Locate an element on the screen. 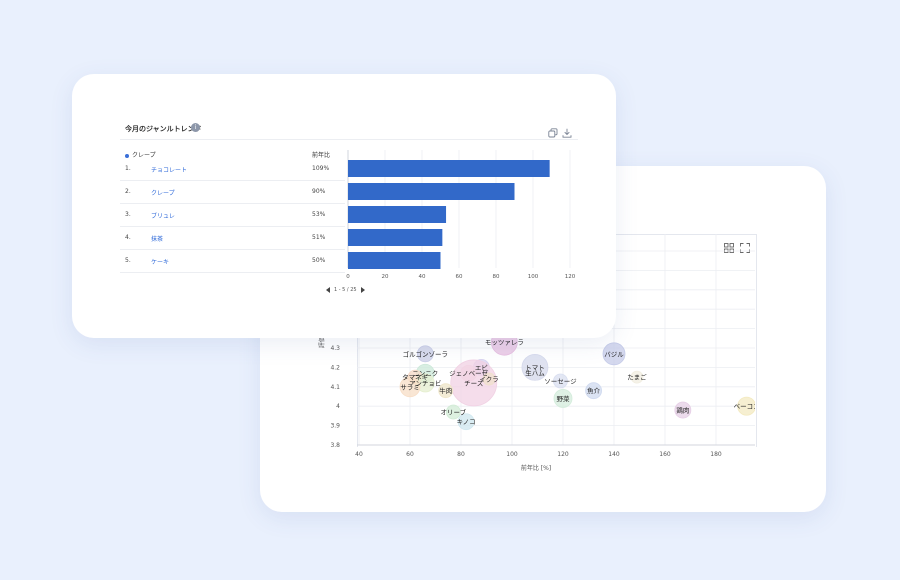  bubble-label: ジェノベーゼ is located at coordinates (469, 373).